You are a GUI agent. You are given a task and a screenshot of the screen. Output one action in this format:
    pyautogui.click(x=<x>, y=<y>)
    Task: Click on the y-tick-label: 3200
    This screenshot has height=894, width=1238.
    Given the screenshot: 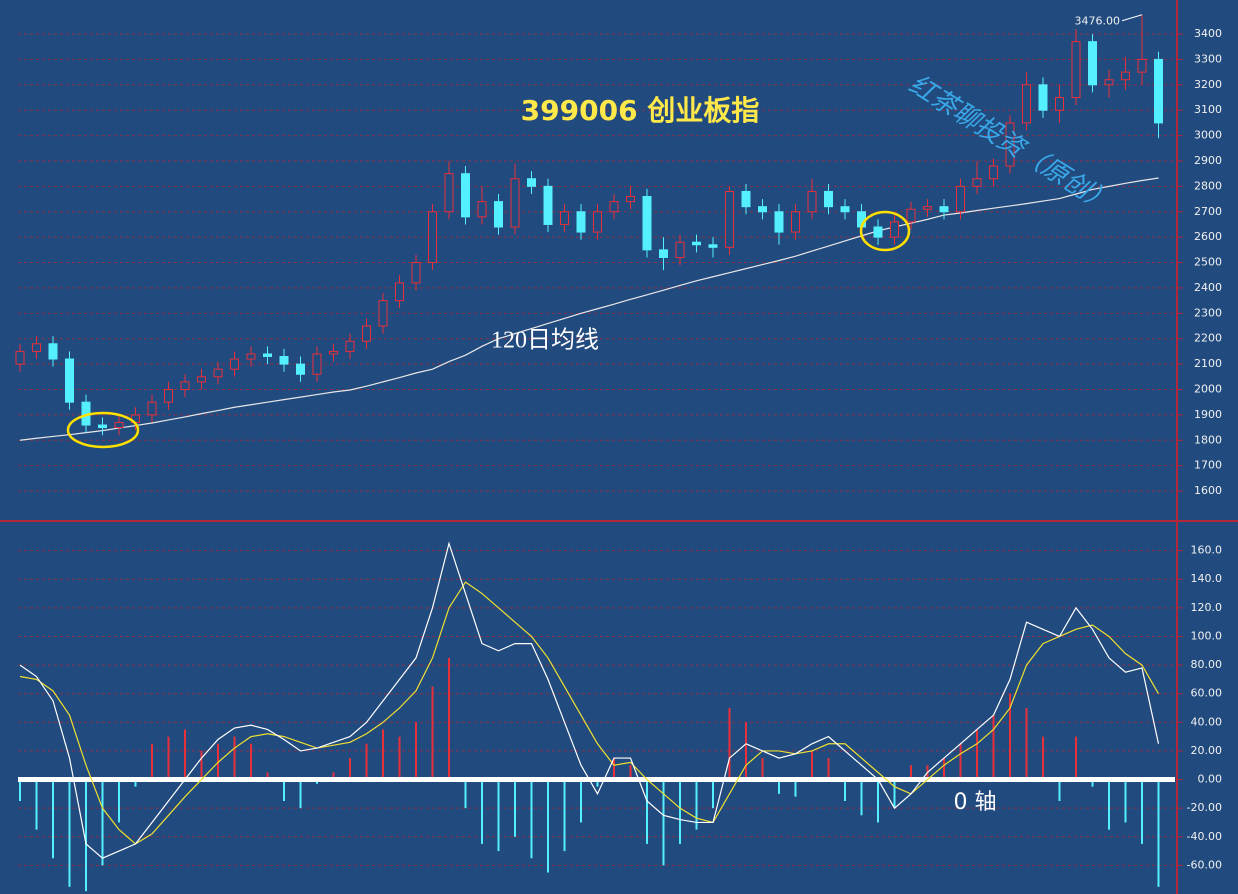 What is the action you would take?
    pyautogui.click(x=1208, y=84)
    